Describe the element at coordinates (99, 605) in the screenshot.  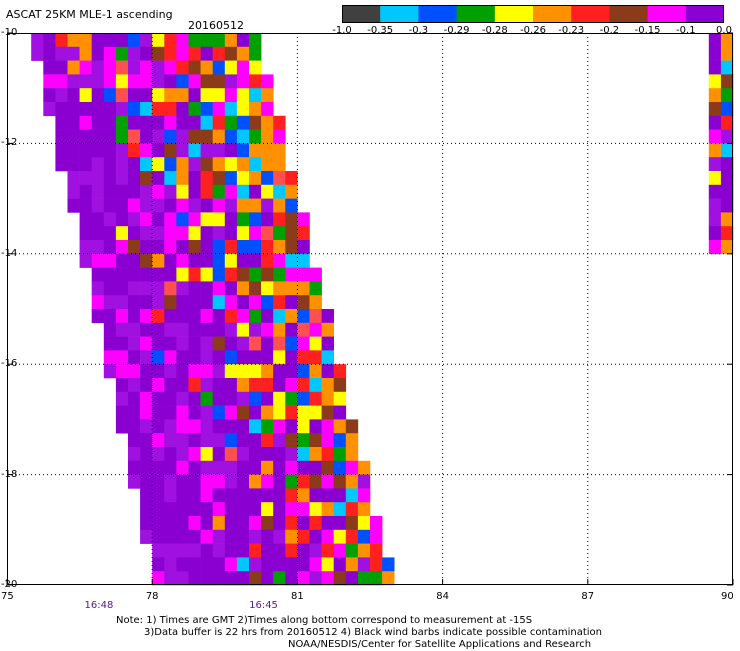
I see `swath-time-label: 16:48` at that location.